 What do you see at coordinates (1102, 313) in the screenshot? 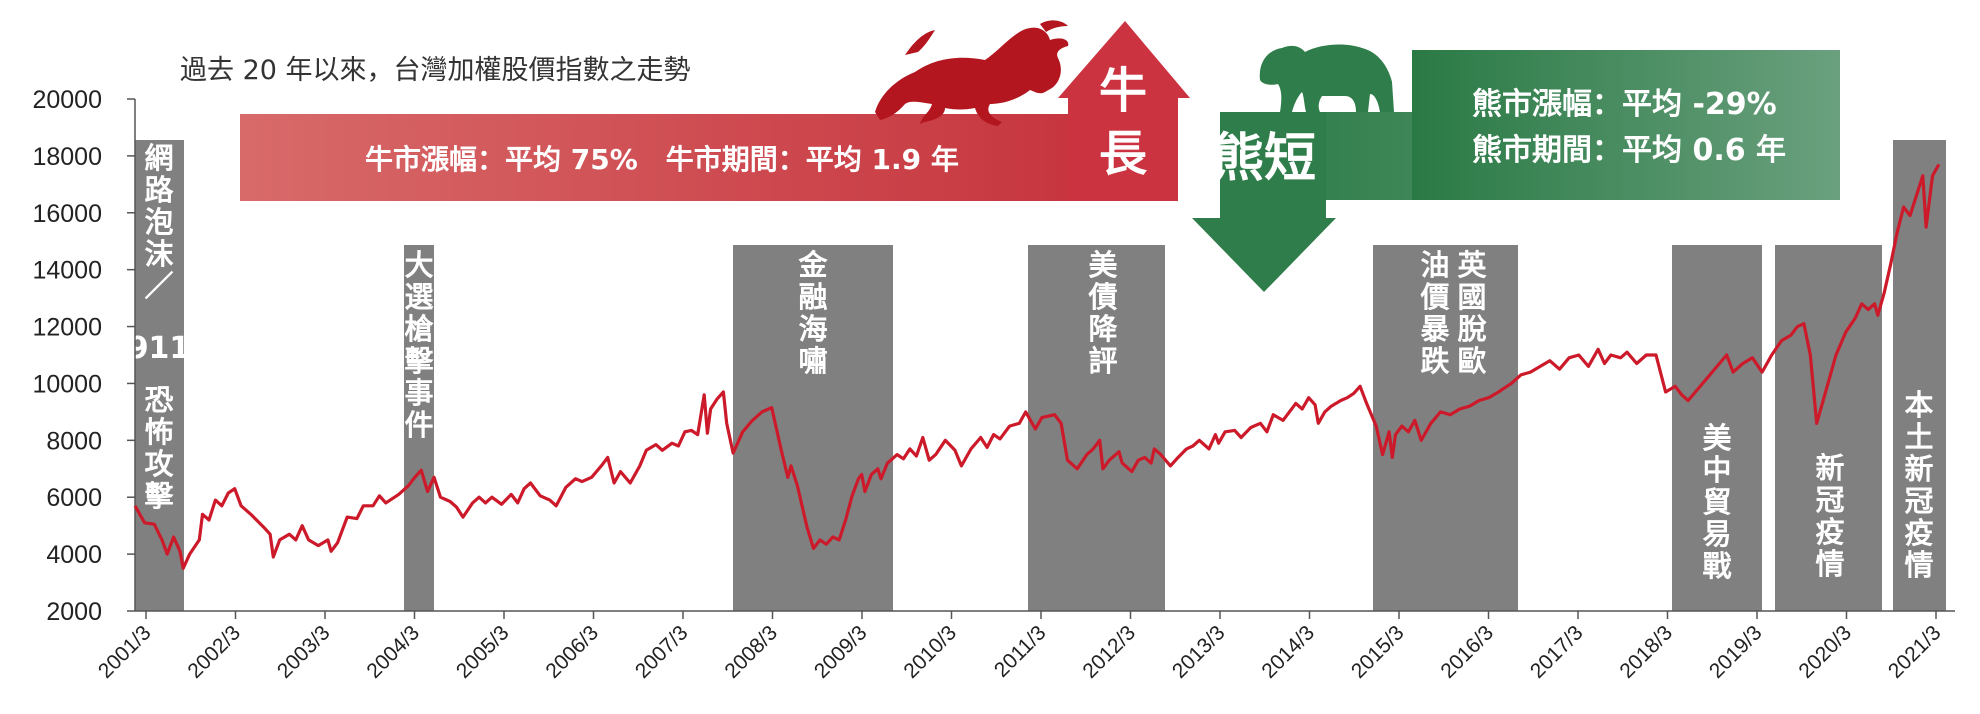
I see `event-label: 美債降評` at bounding box center [1102, 313].